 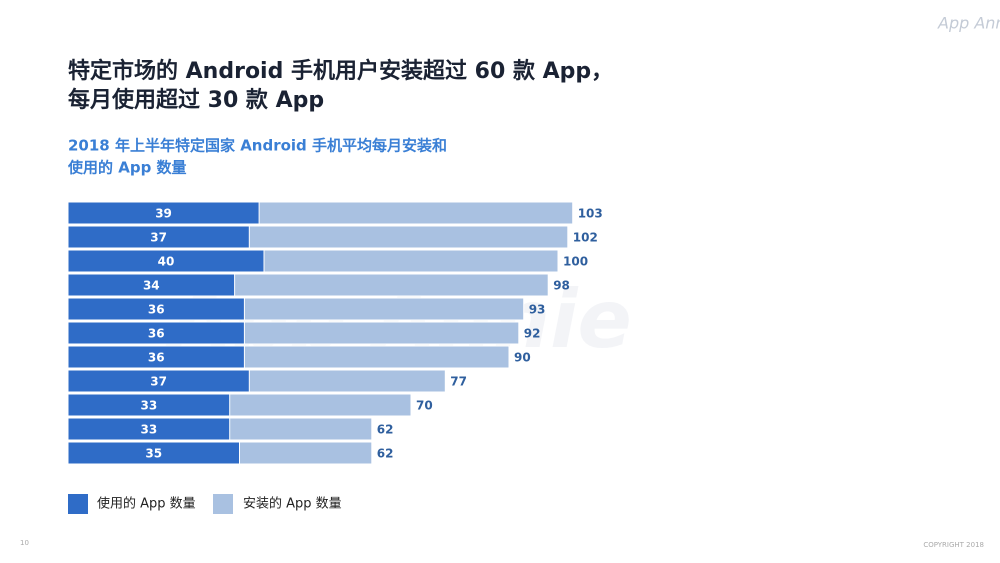 I want to click on value-label: 100, so click(x=575, y=262).